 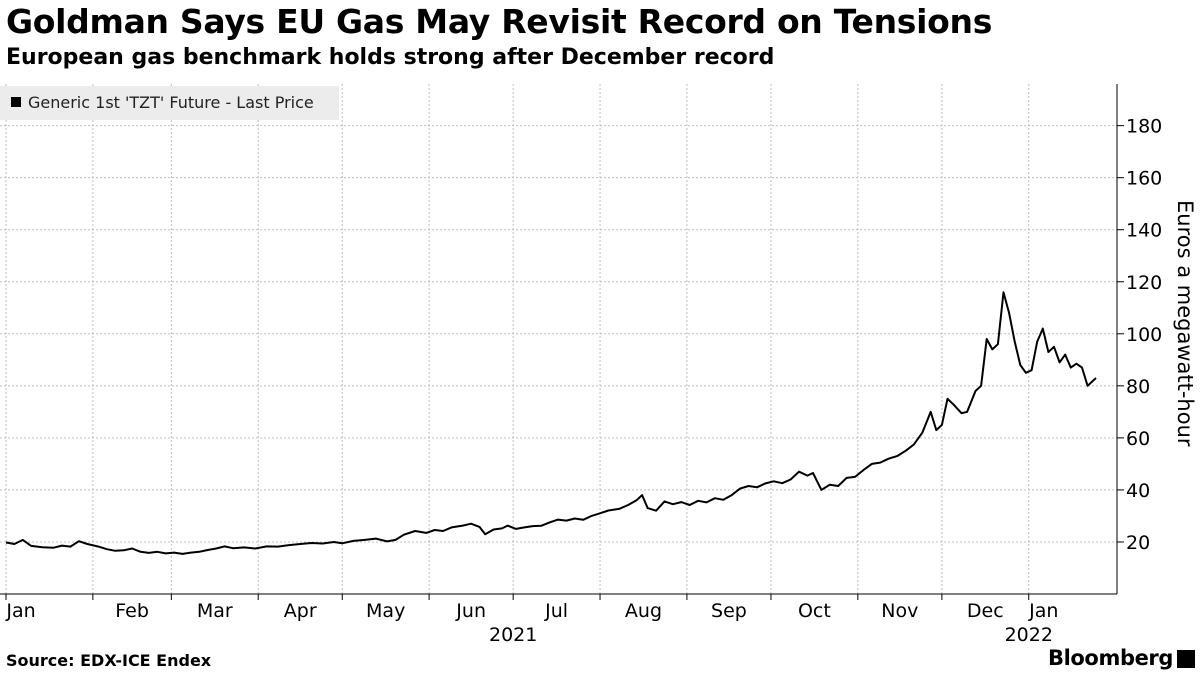 I want to click on x-tick-label: Dec, so click(x=985, y=611).